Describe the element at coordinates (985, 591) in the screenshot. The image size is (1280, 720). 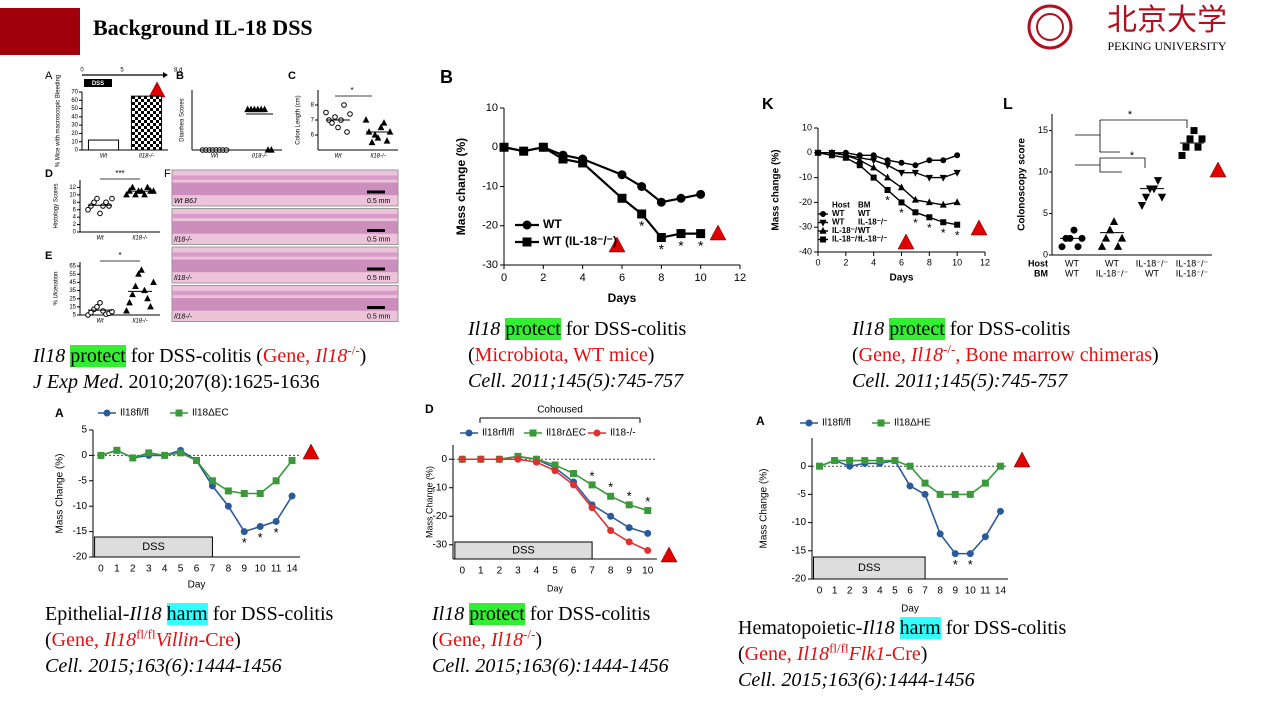
I see `x-tick-label: 11` at that location.